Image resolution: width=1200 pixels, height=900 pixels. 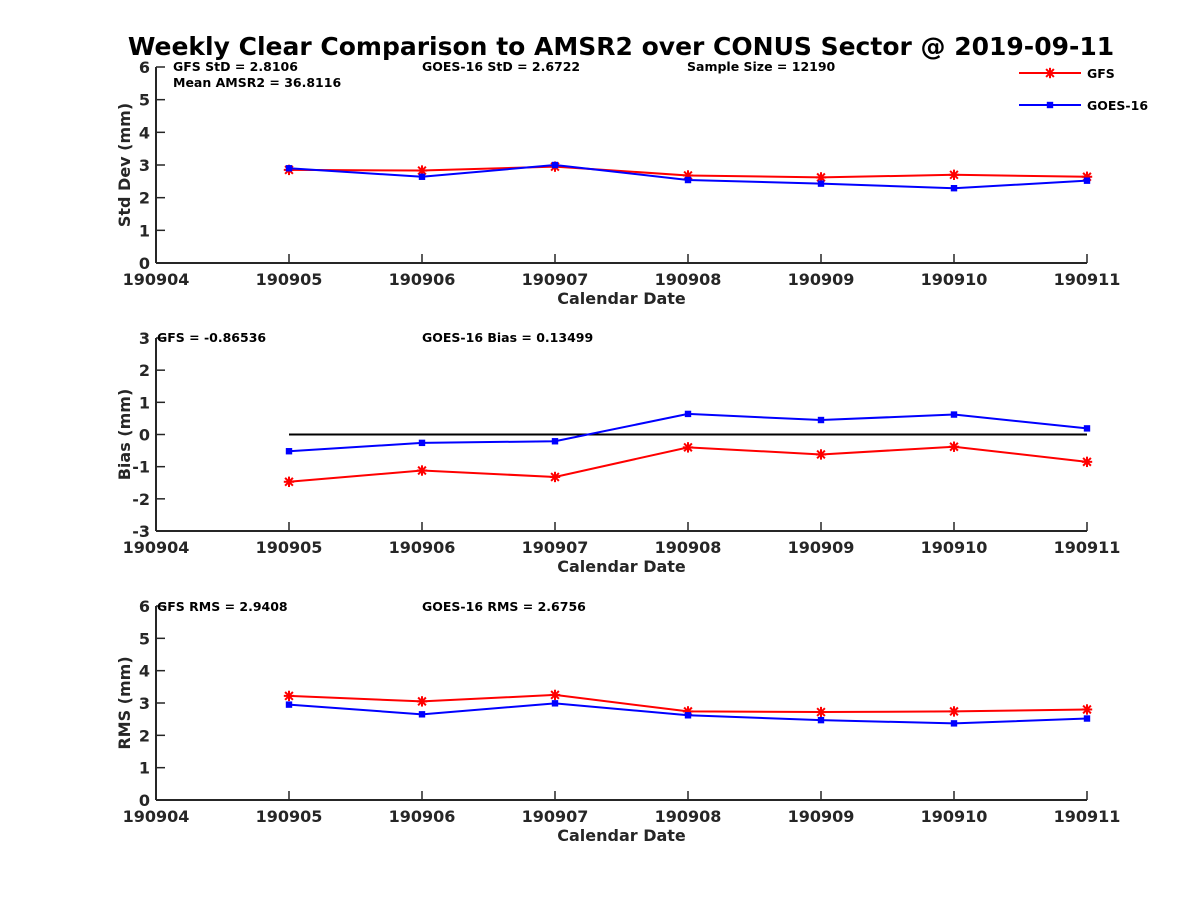 I want to click on stat-annotation: GOES-16 StD = 2.6722, so click(x=501, y=66).